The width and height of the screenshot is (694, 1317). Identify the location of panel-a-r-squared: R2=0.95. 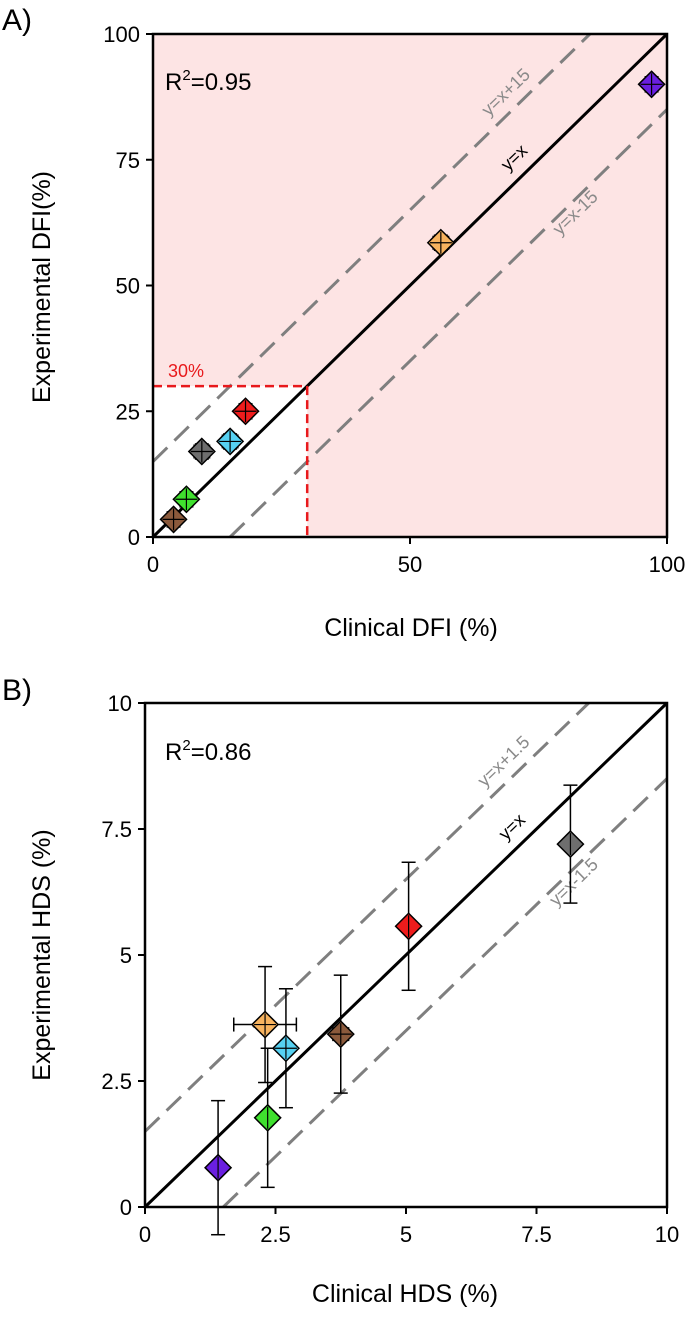
(208, 81).